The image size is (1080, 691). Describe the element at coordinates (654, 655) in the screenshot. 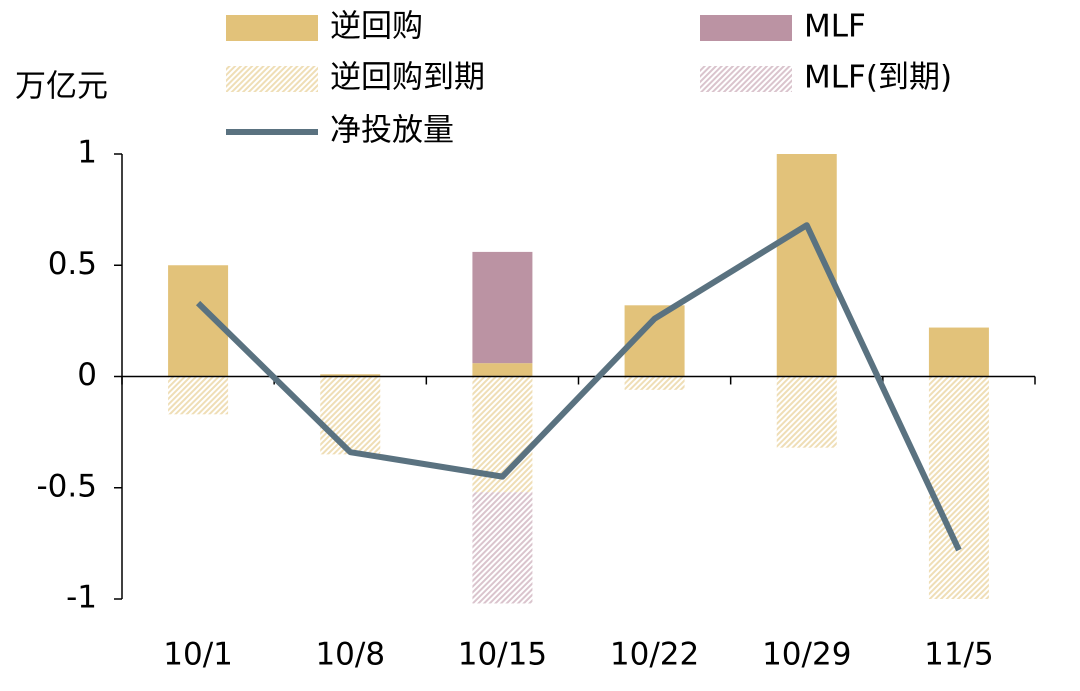

I see `x-tick-label: 10/22` at that location.